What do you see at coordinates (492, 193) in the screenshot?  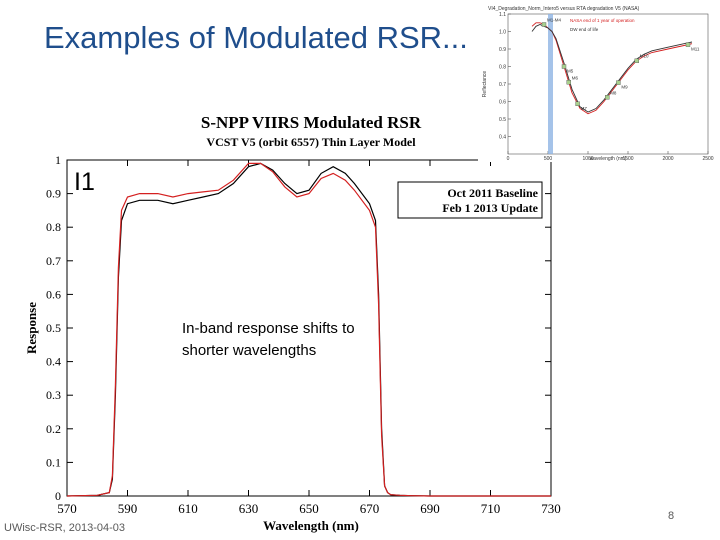 I see `legend-entry-baseline: Oct 2011 Baseline` at bounding box center [492, 193].